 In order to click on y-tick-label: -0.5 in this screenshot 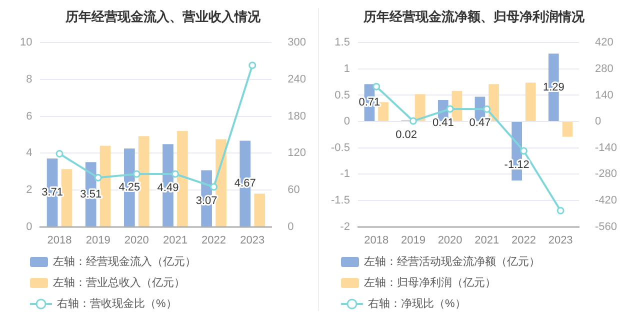, I will do `click(340, 148)`.